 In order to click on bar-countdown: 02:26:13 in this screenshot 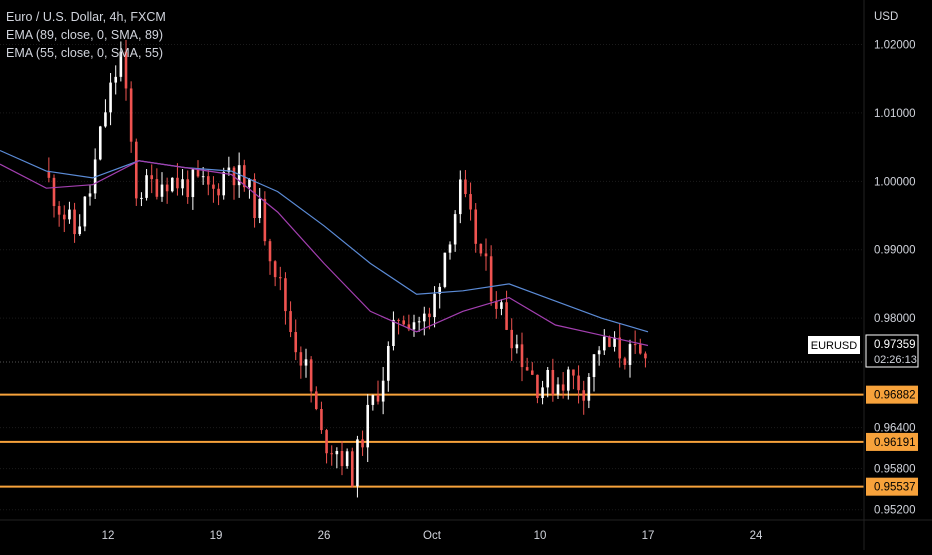, I will do `click(895, 360)`.